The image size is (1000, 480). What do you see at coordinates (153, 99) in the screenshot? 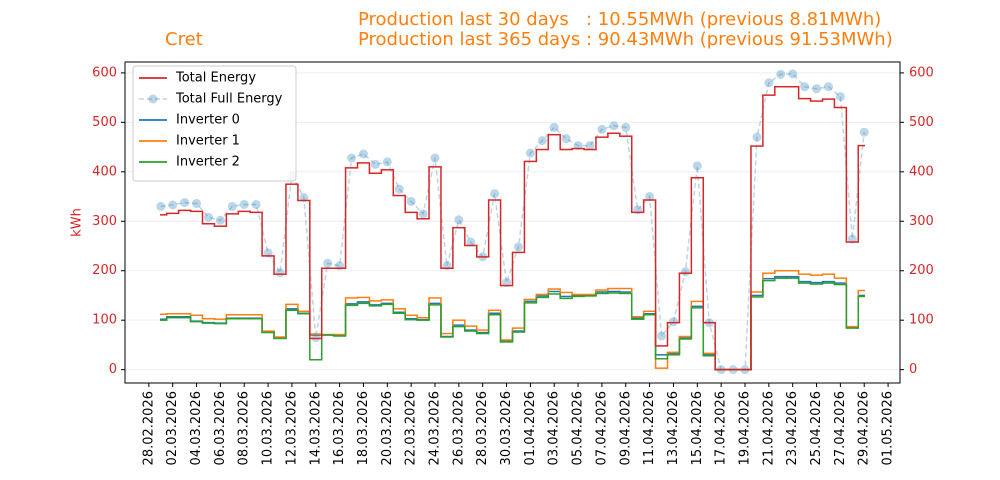
I see `legend-marker` at bounding box center [153, 99].